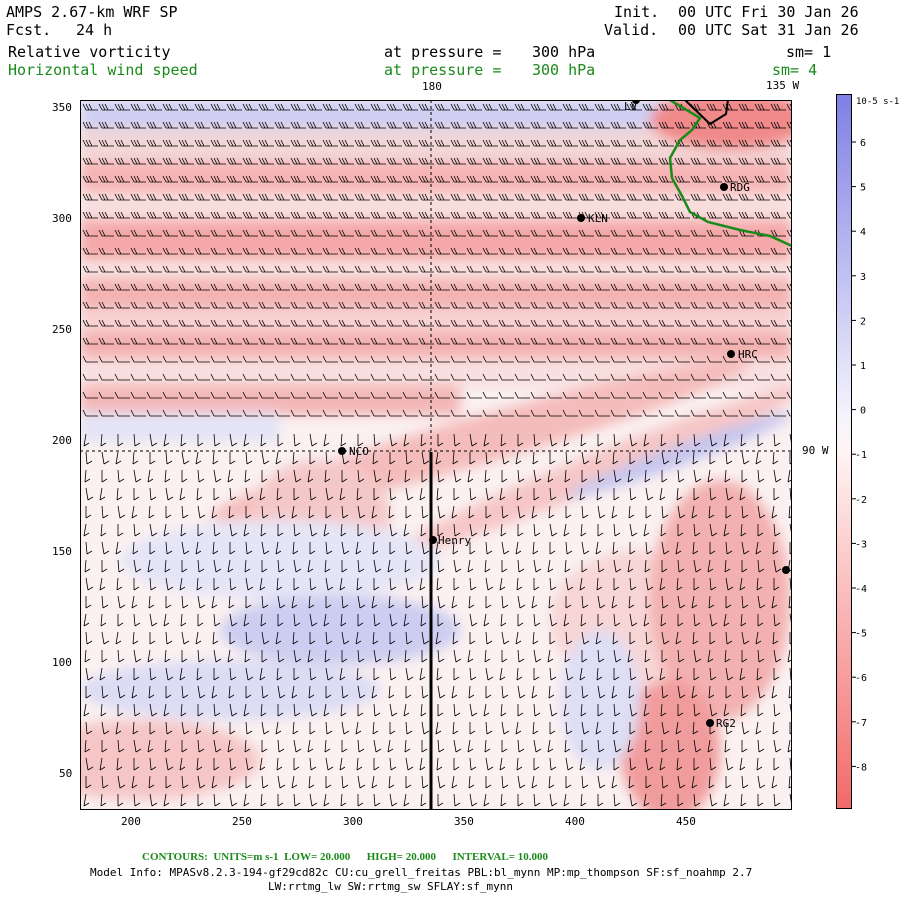 This screenshot has height=900, width=900. I want to click on colorbar-tick-label: -4, so click(861, 589).